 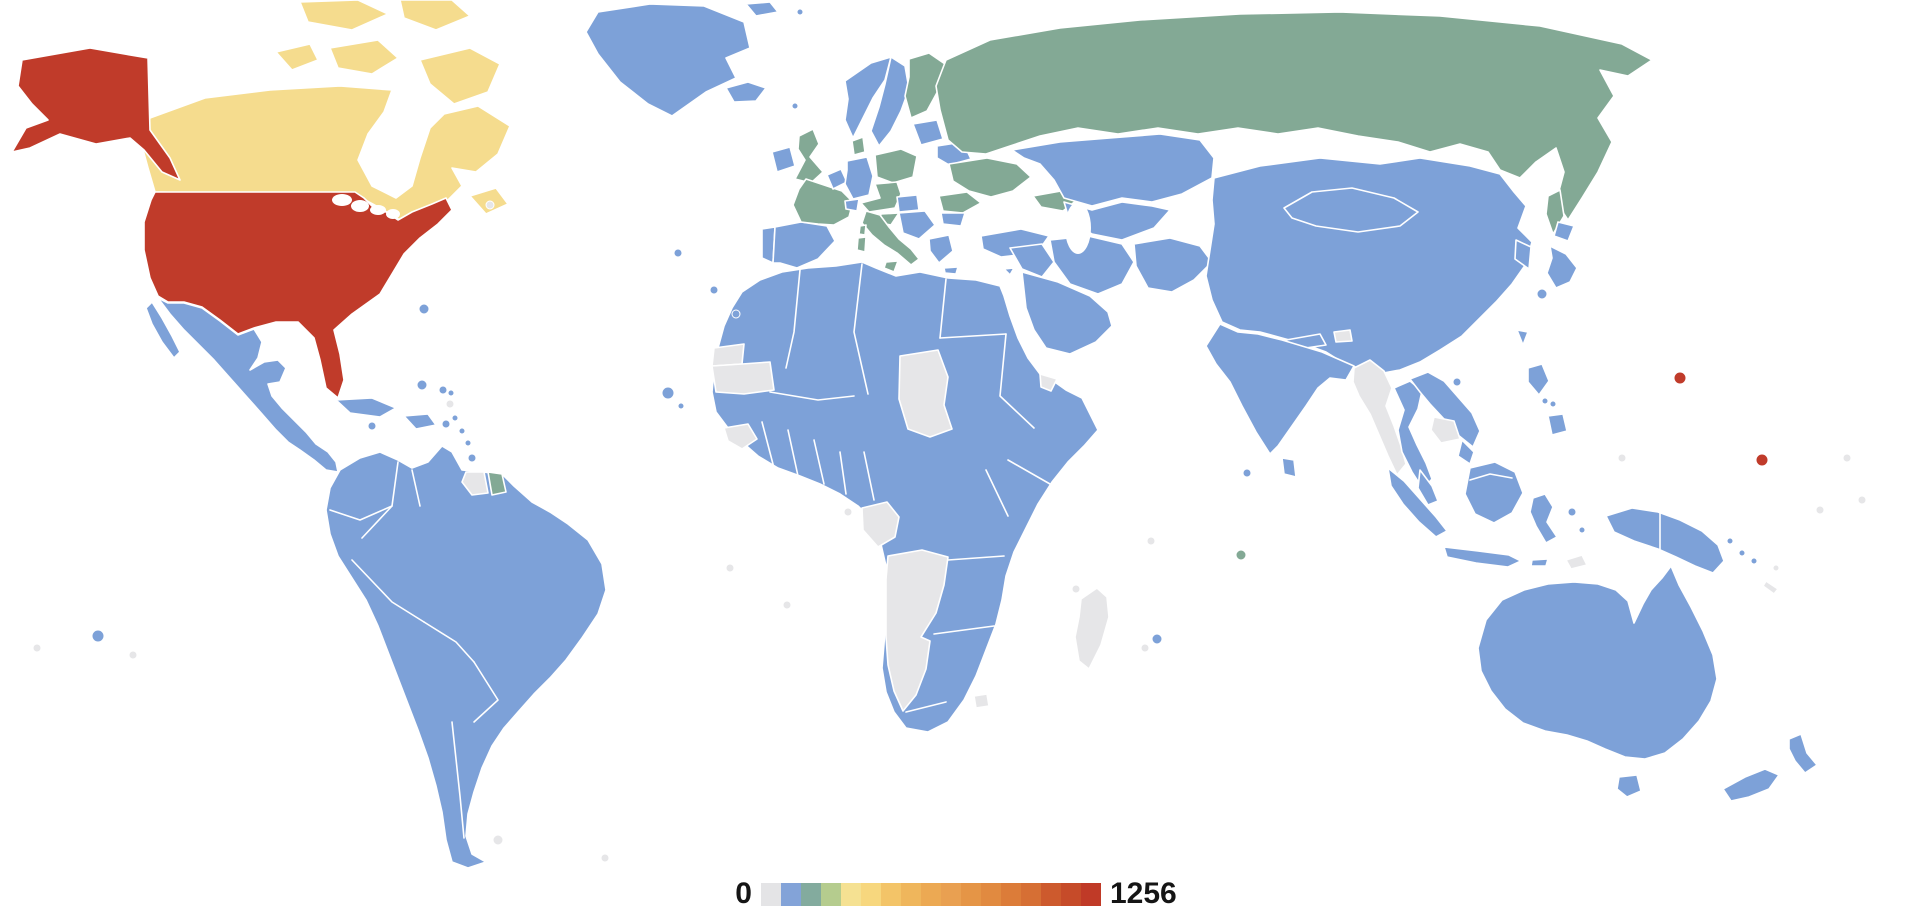 What do you see at coordinates (746, 92) in the screenshot?
I see `country-iceland` at bounding box center [746, 92].